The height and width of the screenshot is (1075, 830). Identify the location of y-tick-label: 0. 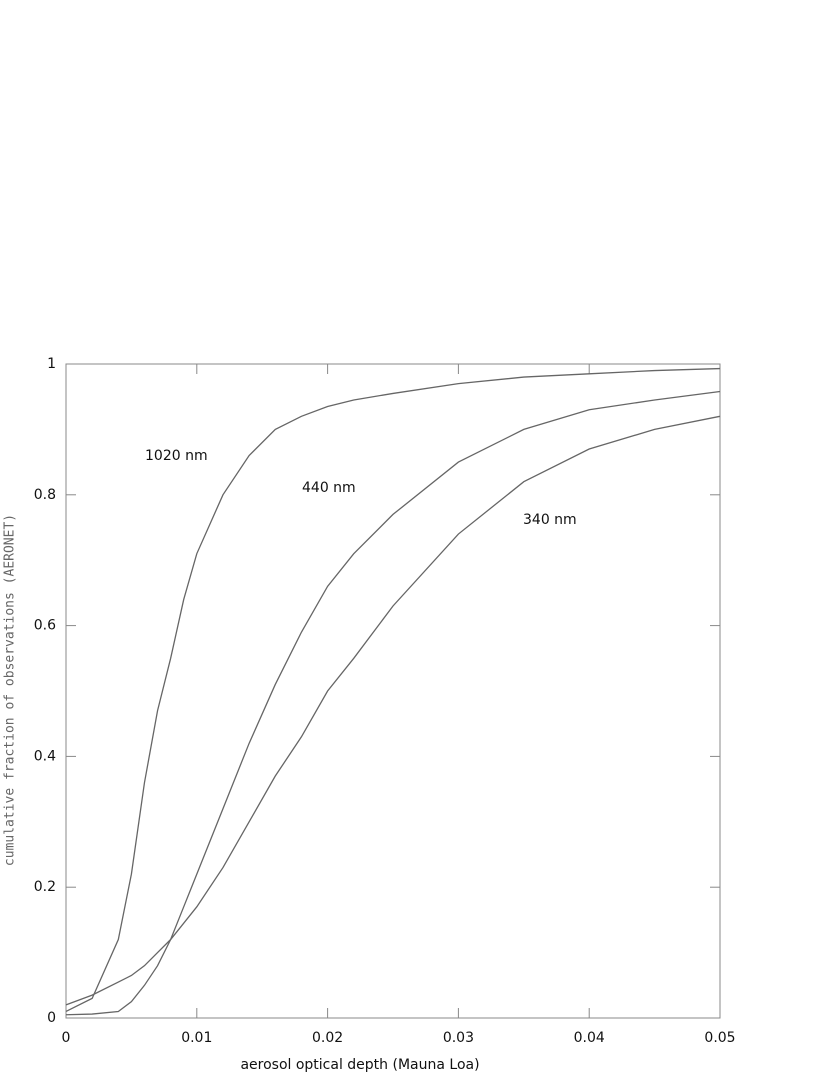
(51, 1018).